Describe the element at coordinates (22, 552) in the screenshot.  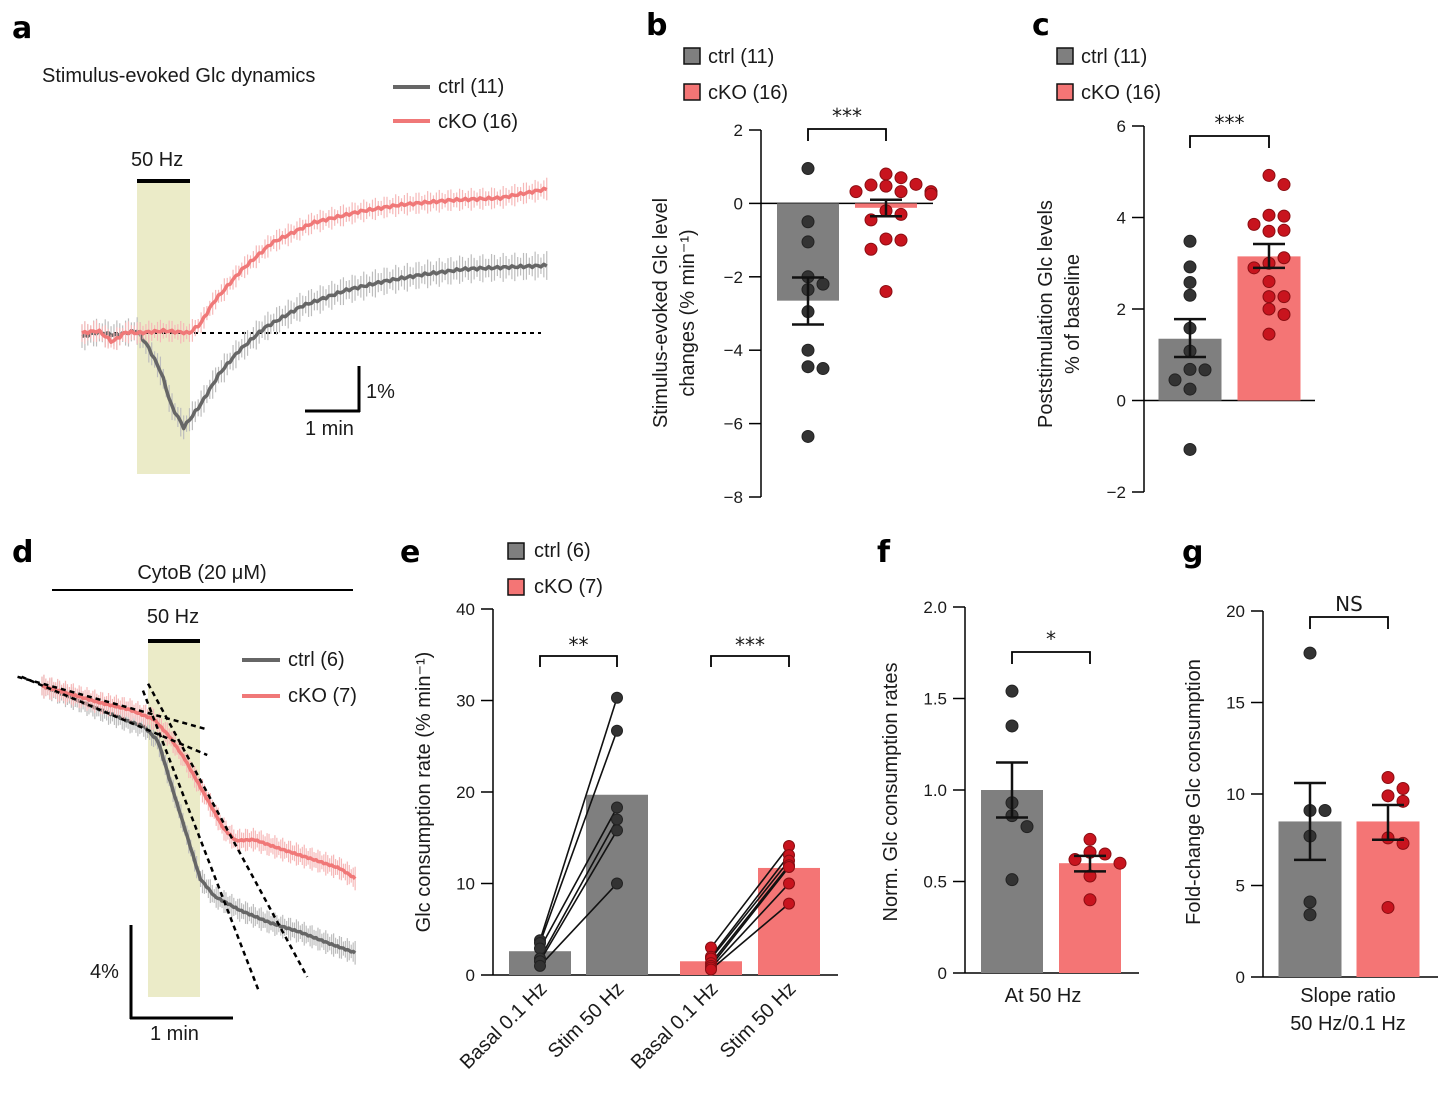
I see `panel-letter-d: d` at that location.